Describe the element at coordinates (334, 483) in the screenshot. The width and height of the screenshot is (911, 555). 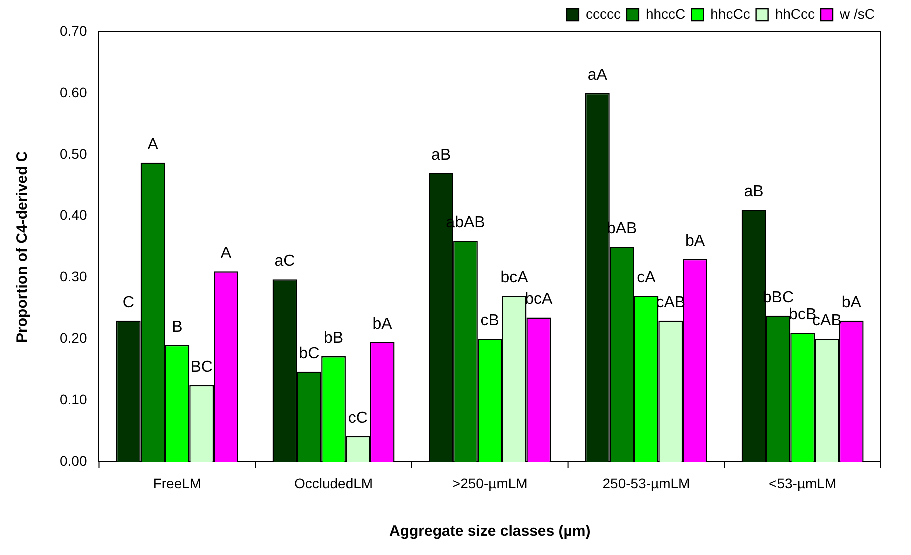
I see `x-tick-label: OccludedLM` at that location.